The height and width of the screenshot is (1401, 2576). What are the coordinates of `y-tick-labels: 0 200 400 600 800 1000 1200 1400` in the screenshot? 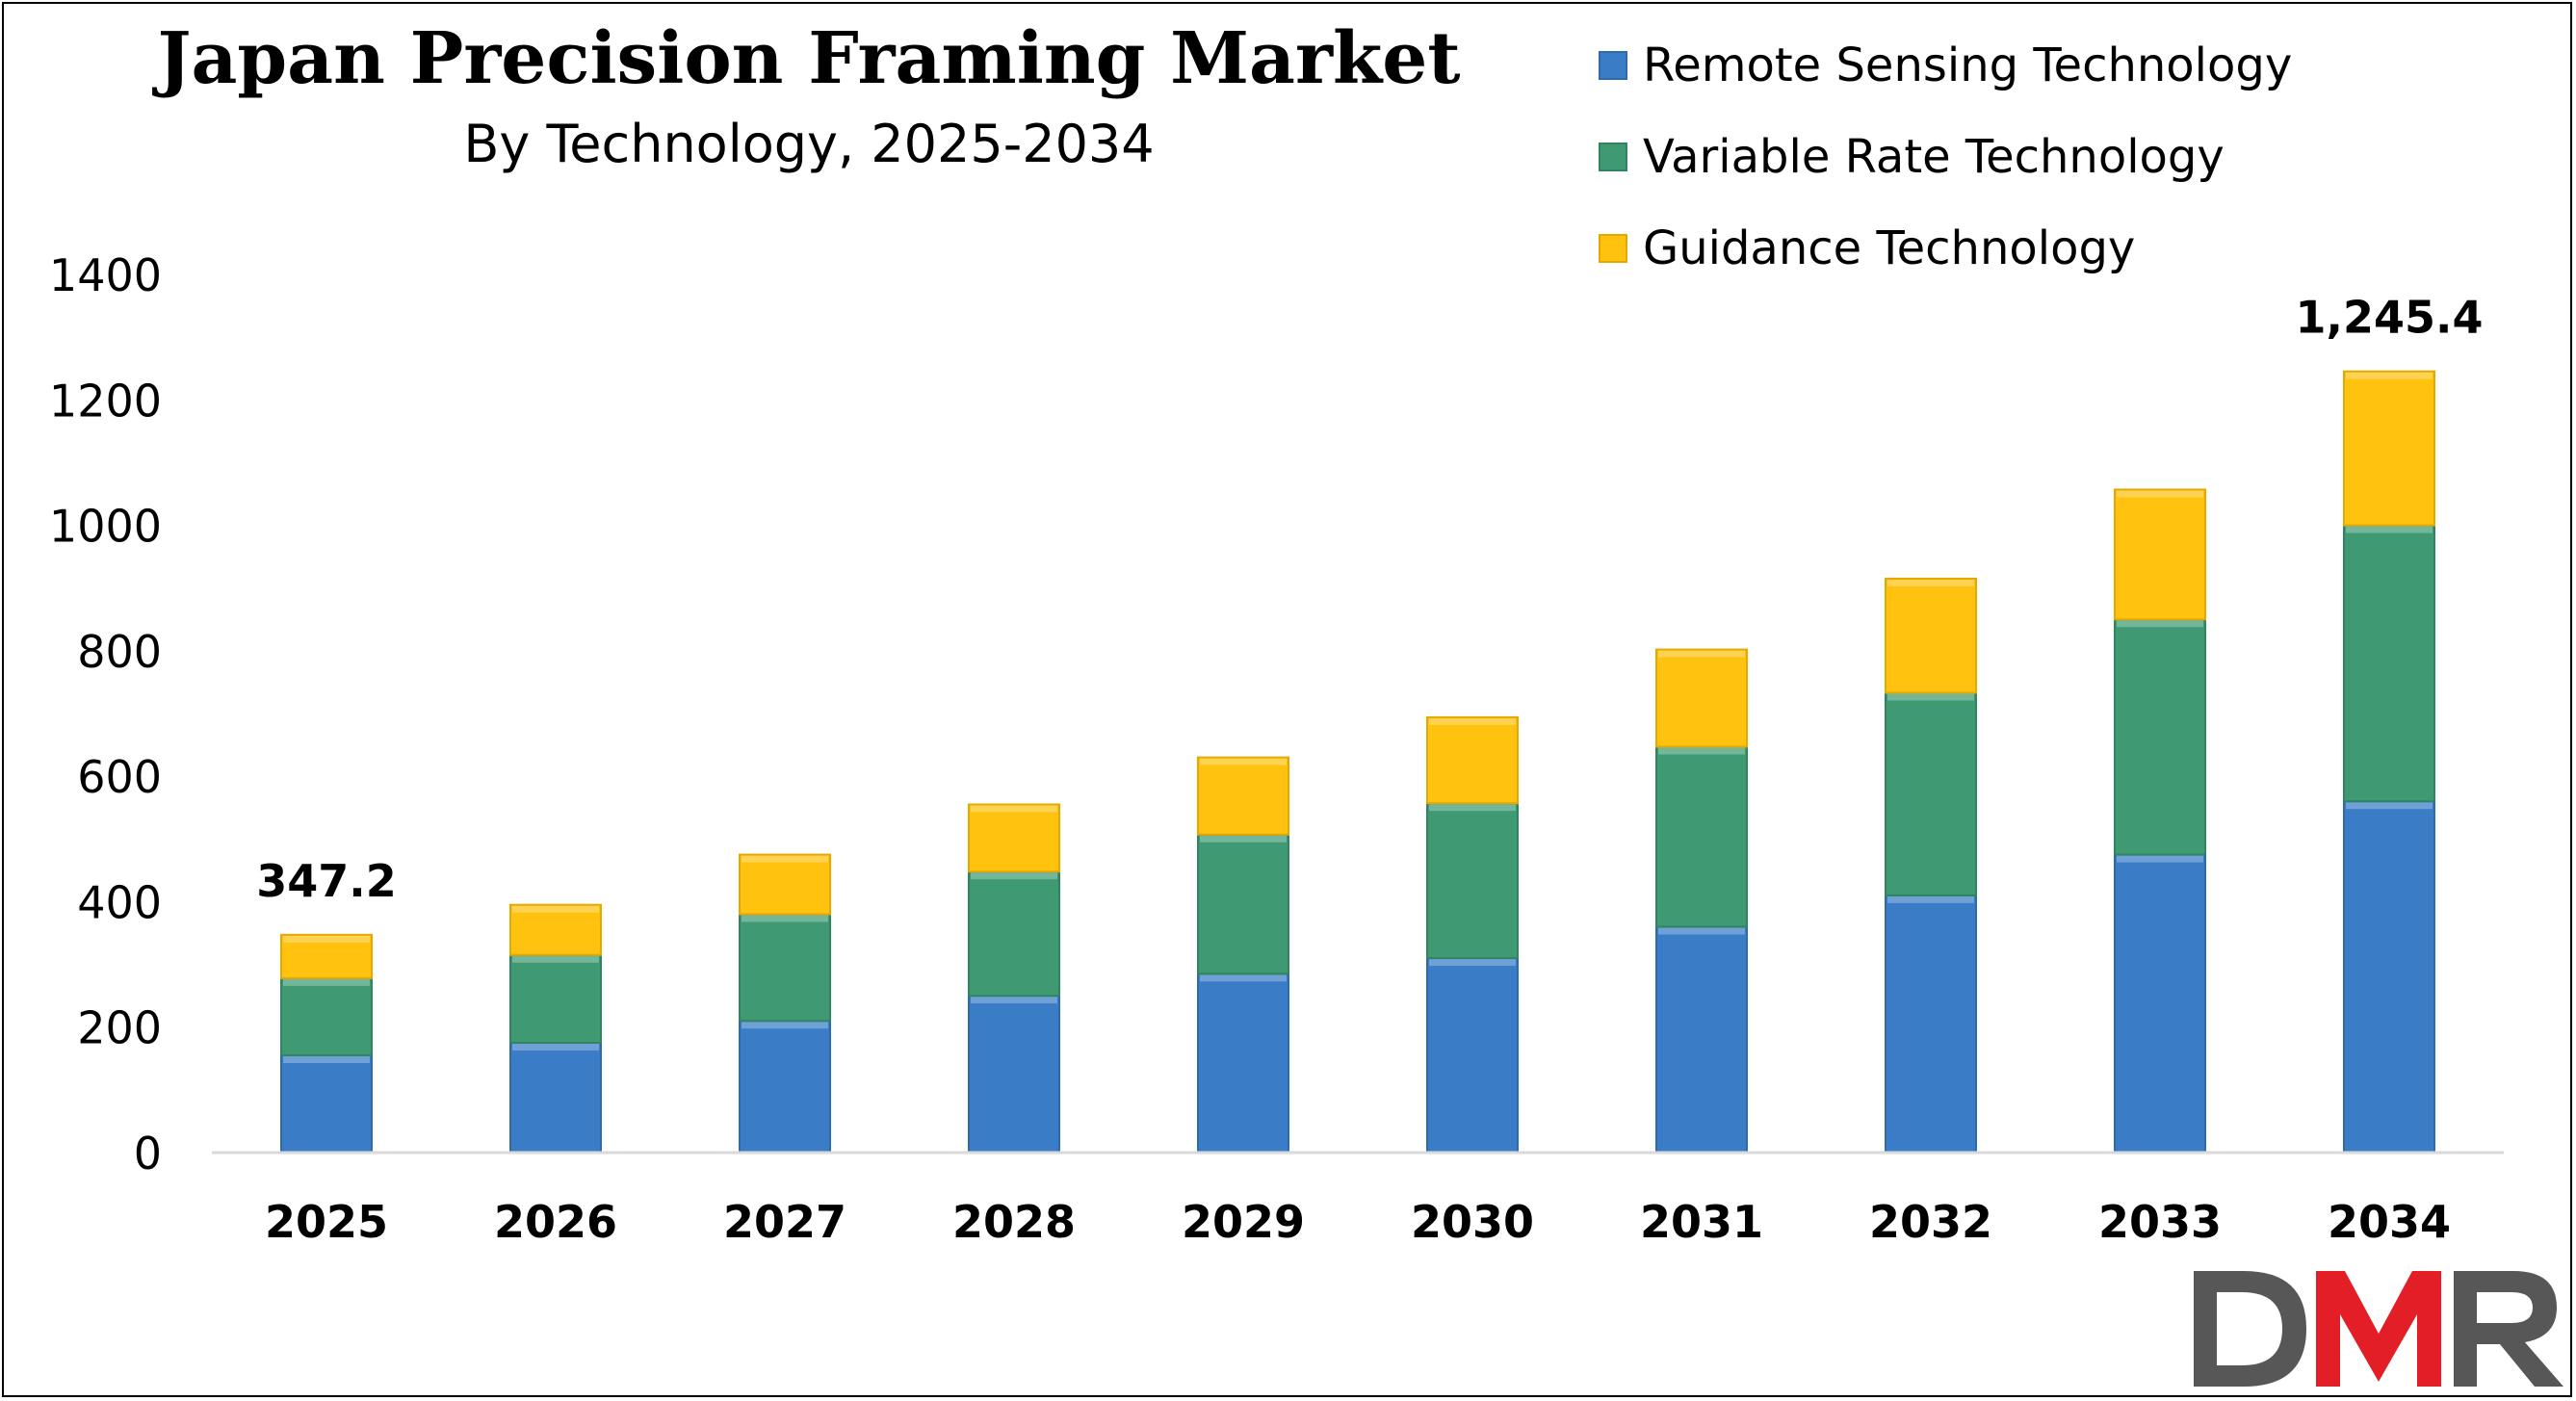 It's located at (105, 714).